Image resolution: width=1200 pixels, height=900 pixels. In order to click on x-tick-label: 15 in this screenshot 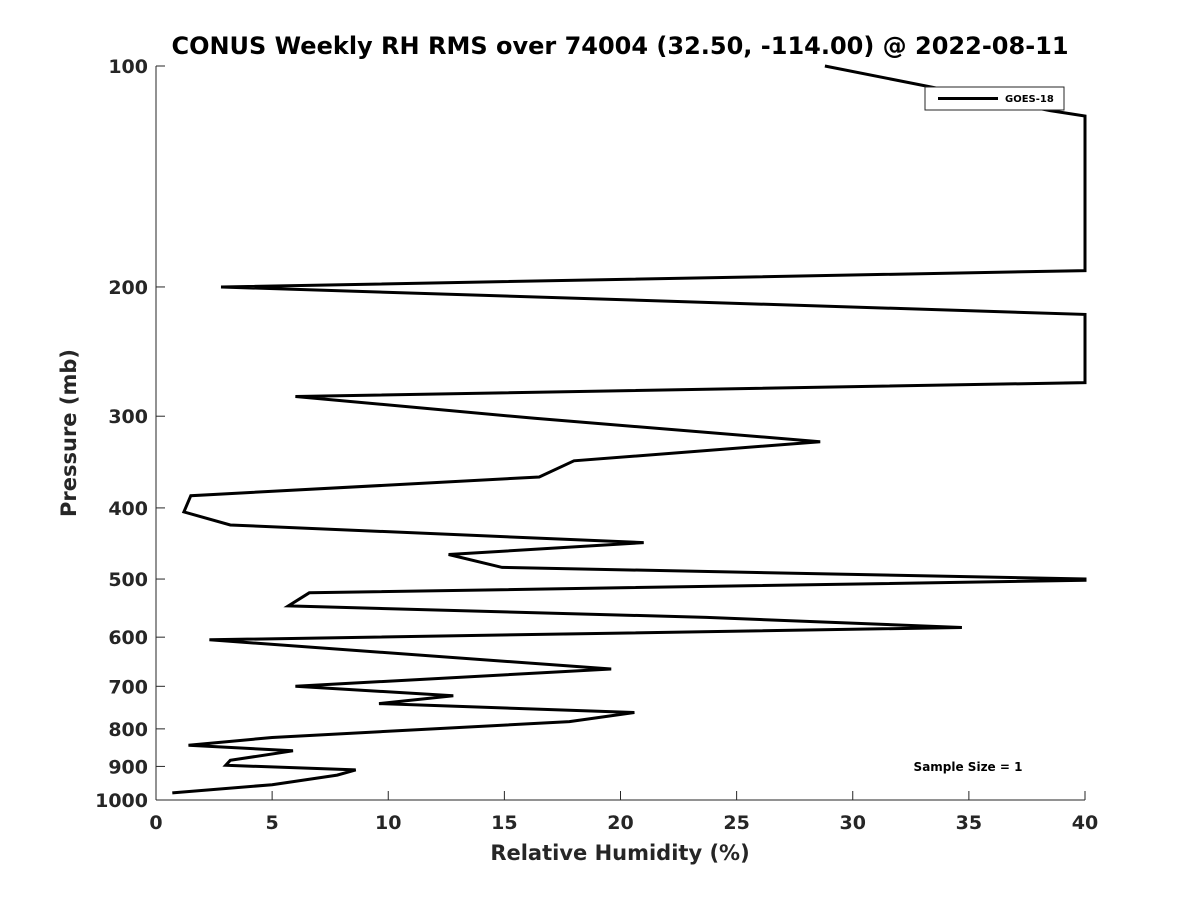, I will do `click(504, 823)`.